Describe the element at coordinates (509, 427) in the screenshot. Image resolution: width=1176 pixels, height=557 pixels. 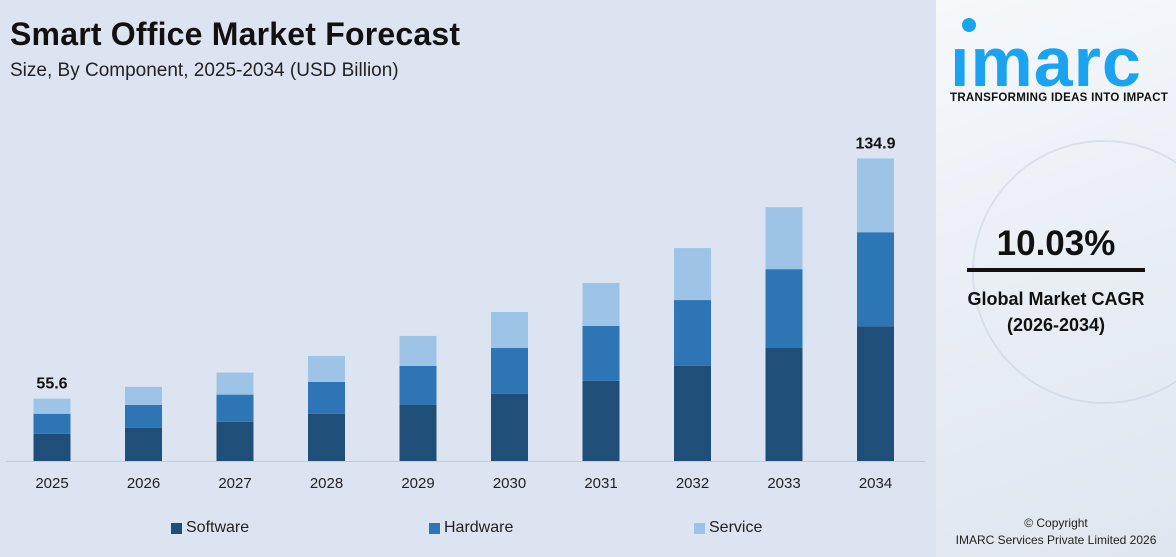
I see `bar-software-2030` at that location.